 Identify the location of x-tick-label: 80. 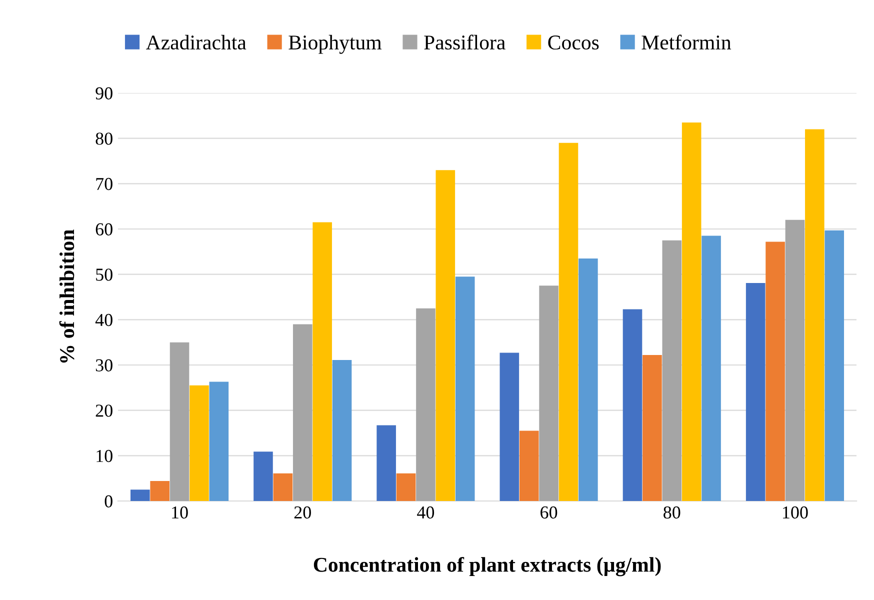
(672, 512).